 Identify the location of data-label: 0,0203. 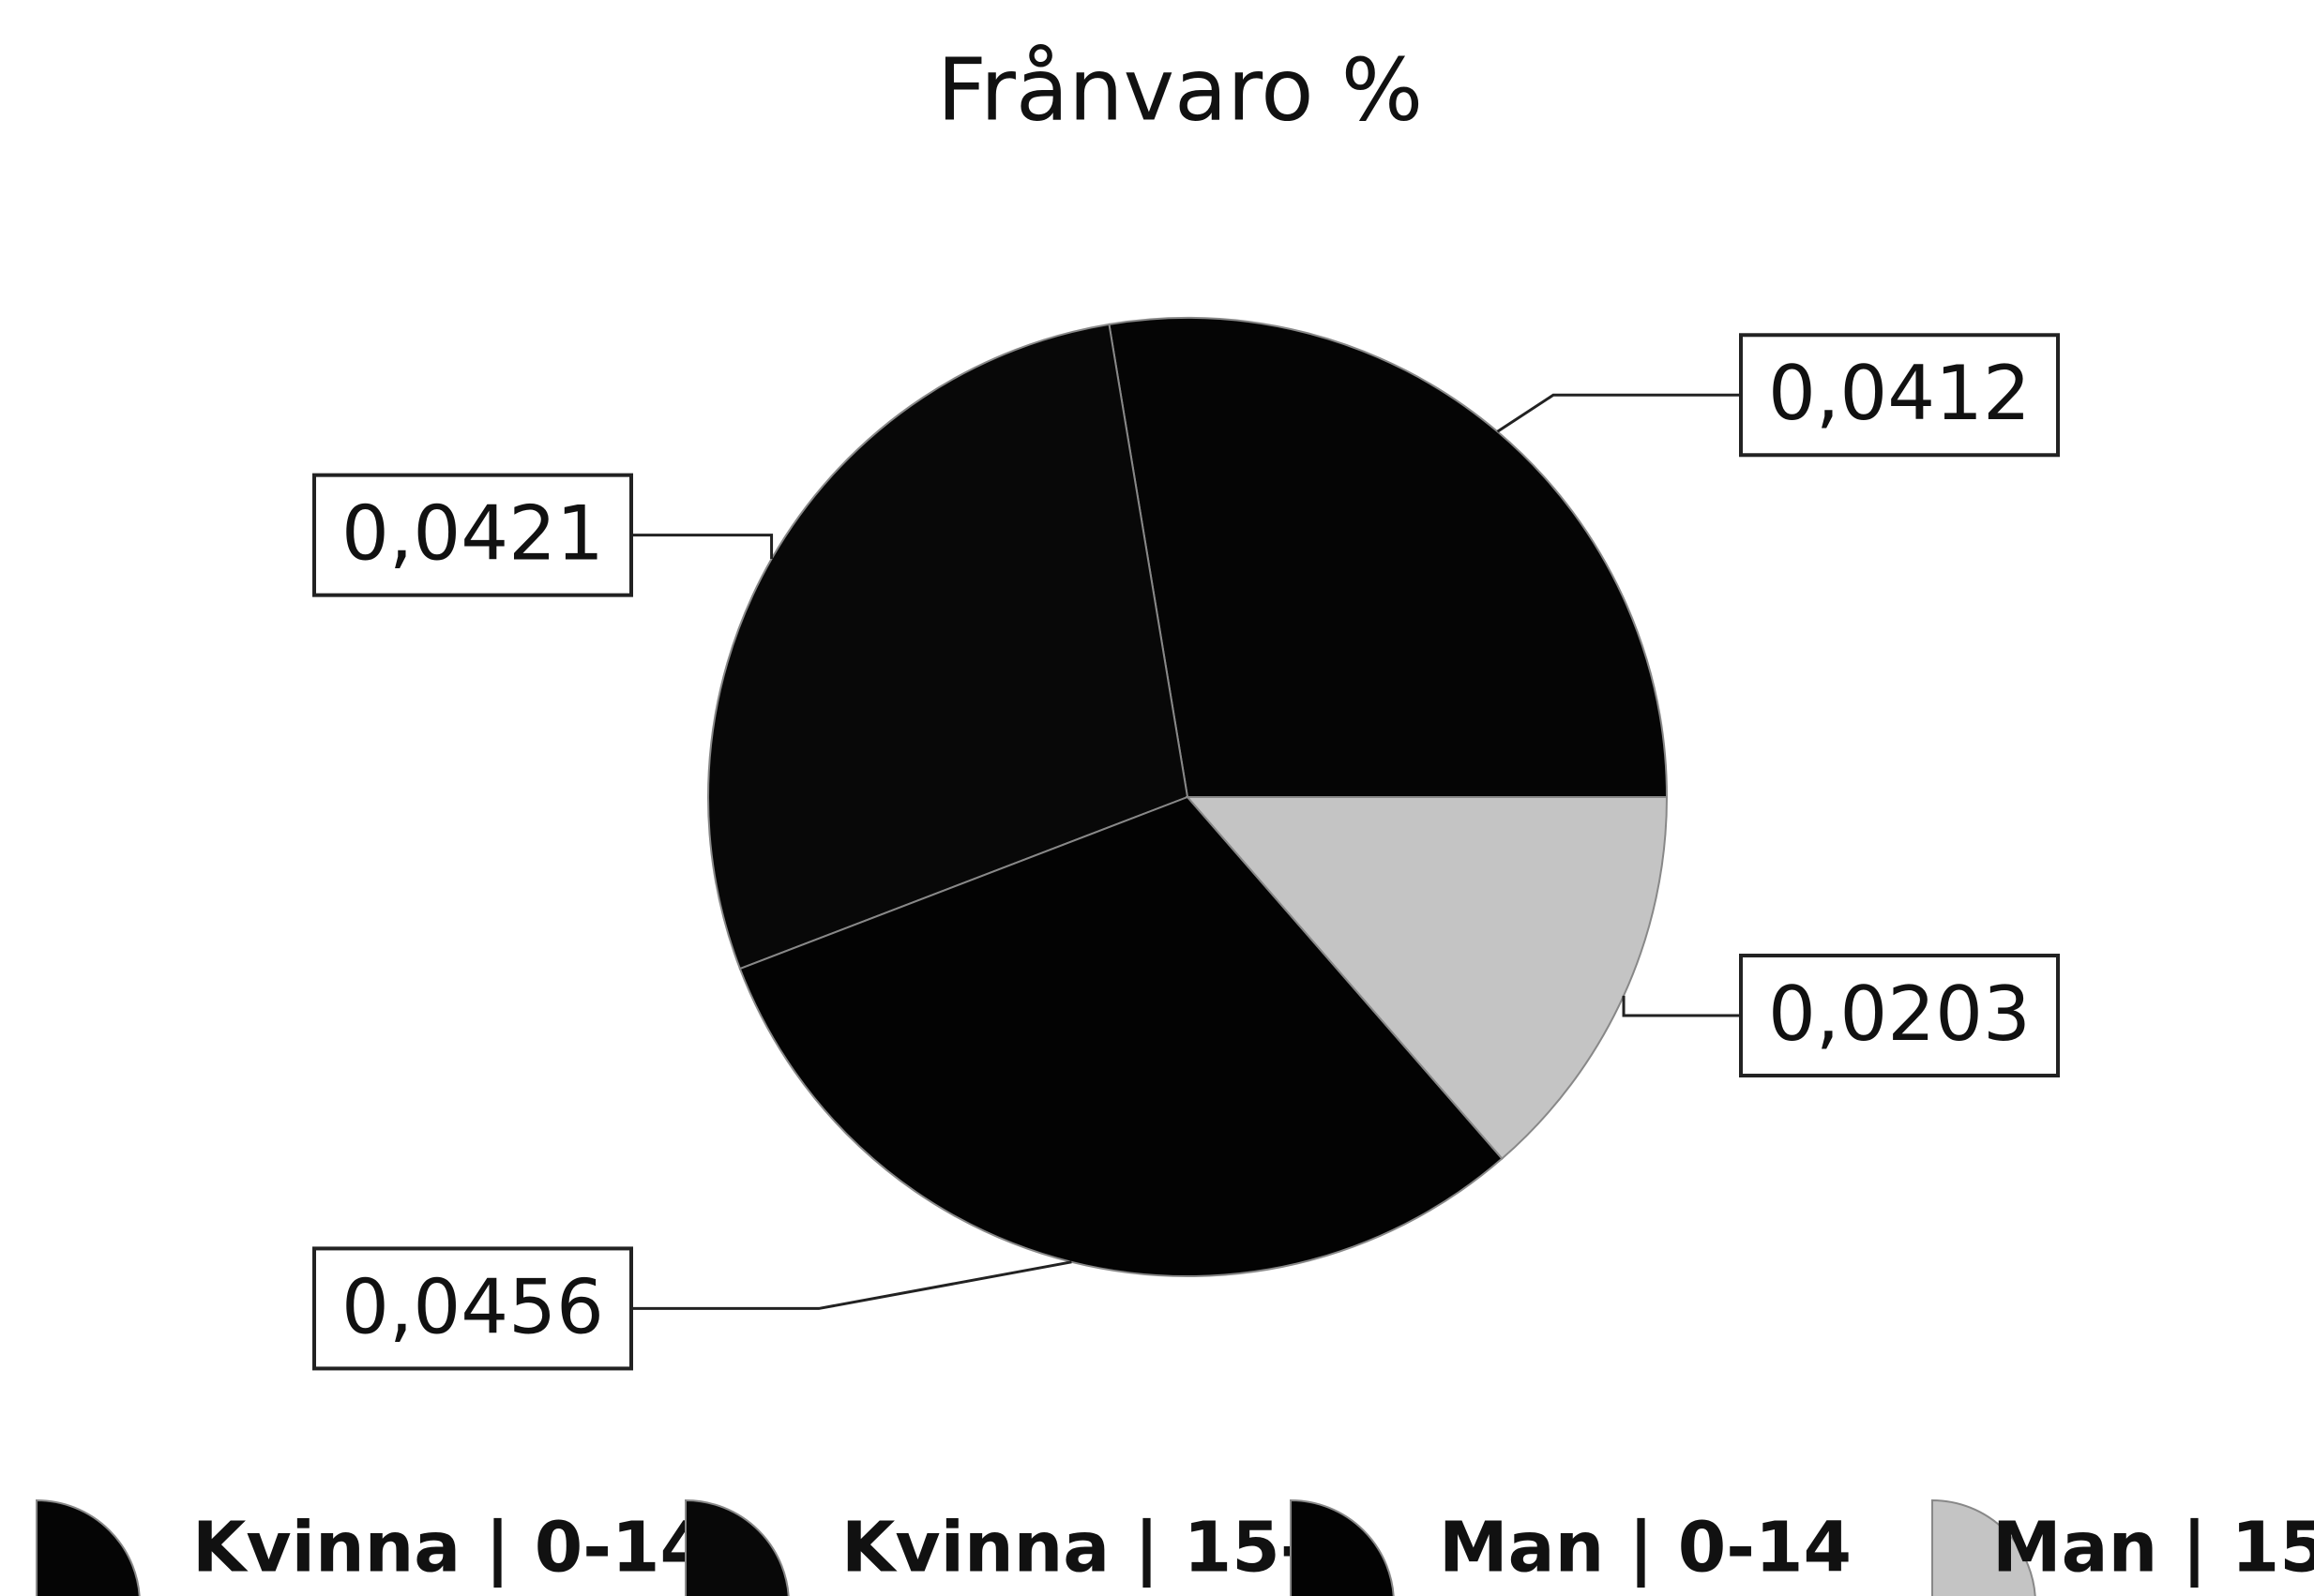
(1899, 1015).